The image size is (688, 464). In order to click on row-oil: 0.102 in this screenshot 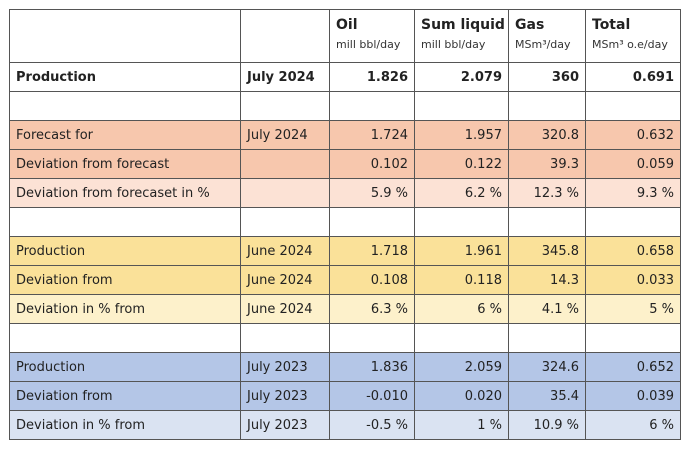, I will do `click(372, 164)`.